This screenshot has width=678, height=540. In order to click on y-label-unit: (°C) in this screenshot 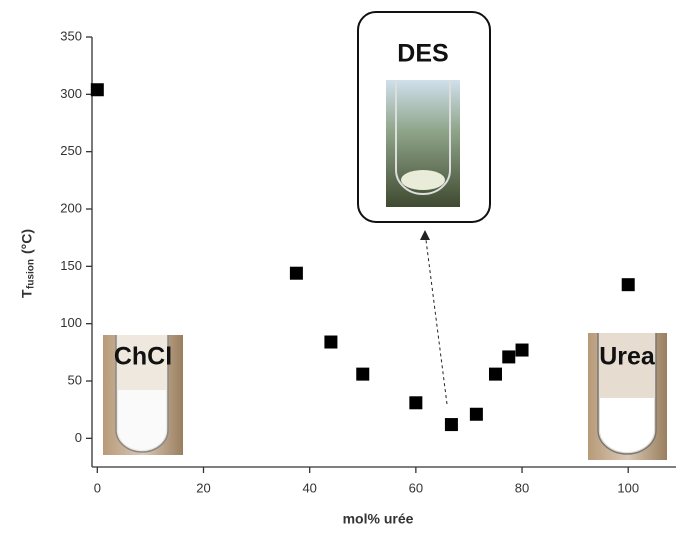, I will do `click(27, 241)`.